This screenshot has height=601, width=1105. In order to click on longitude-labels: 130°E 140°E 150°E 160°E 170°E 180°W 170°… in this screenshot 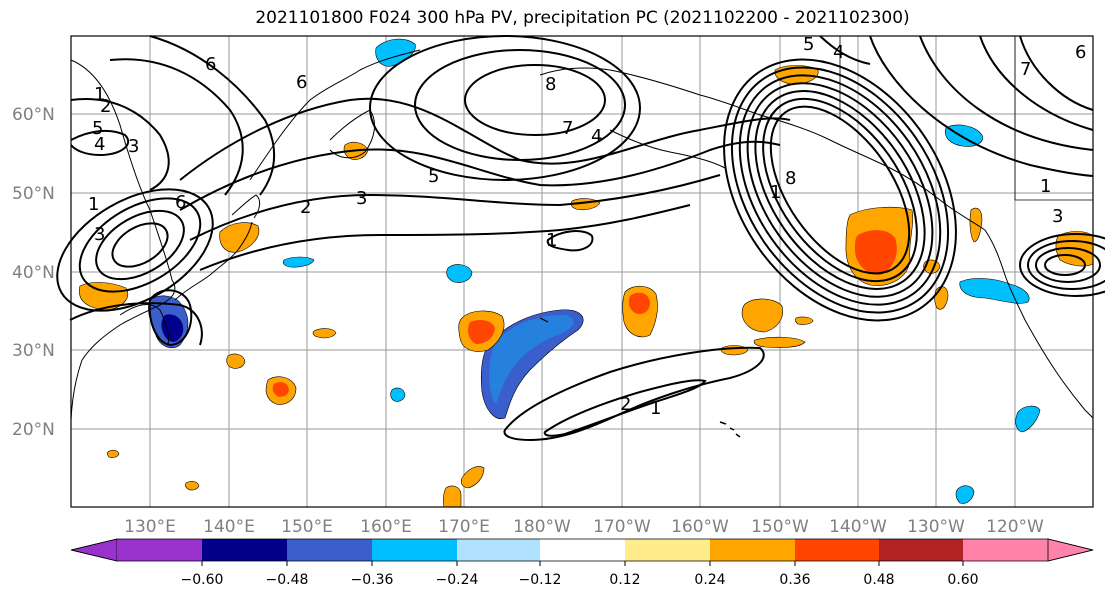, I will do `click(584, 527)`.